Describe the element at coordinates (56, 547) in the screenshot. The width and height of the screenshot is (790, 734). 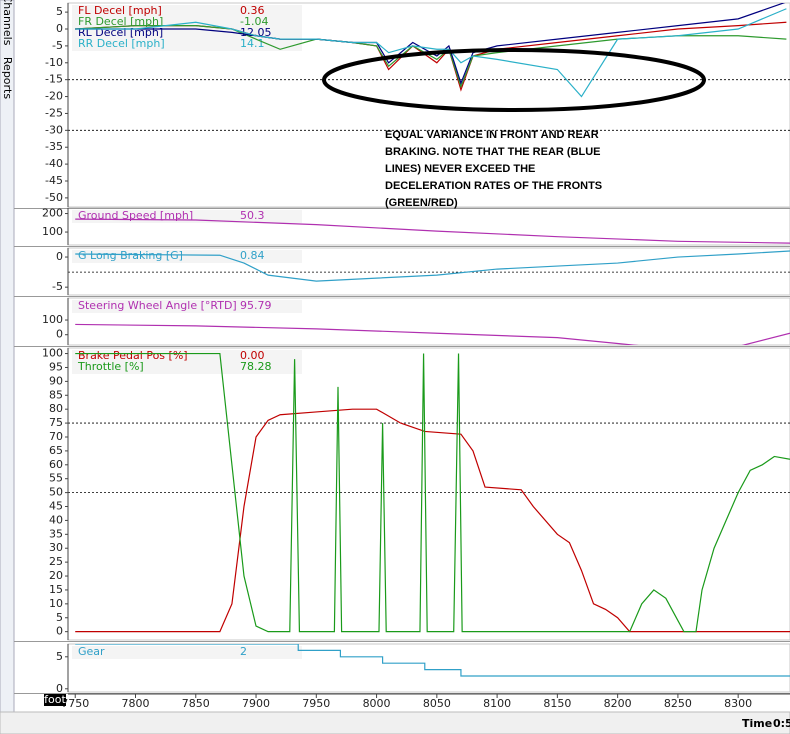
I see `y-tick-label: 30` at that location.